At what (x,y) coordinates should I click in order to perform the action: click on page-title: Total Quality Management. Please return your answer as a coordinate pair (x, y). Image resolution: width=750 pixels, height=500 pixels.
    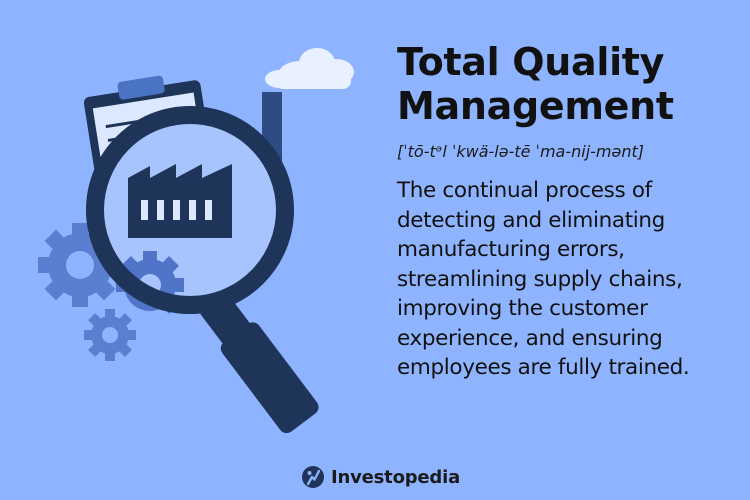
    Looking at the image, I should click on (535, 84).